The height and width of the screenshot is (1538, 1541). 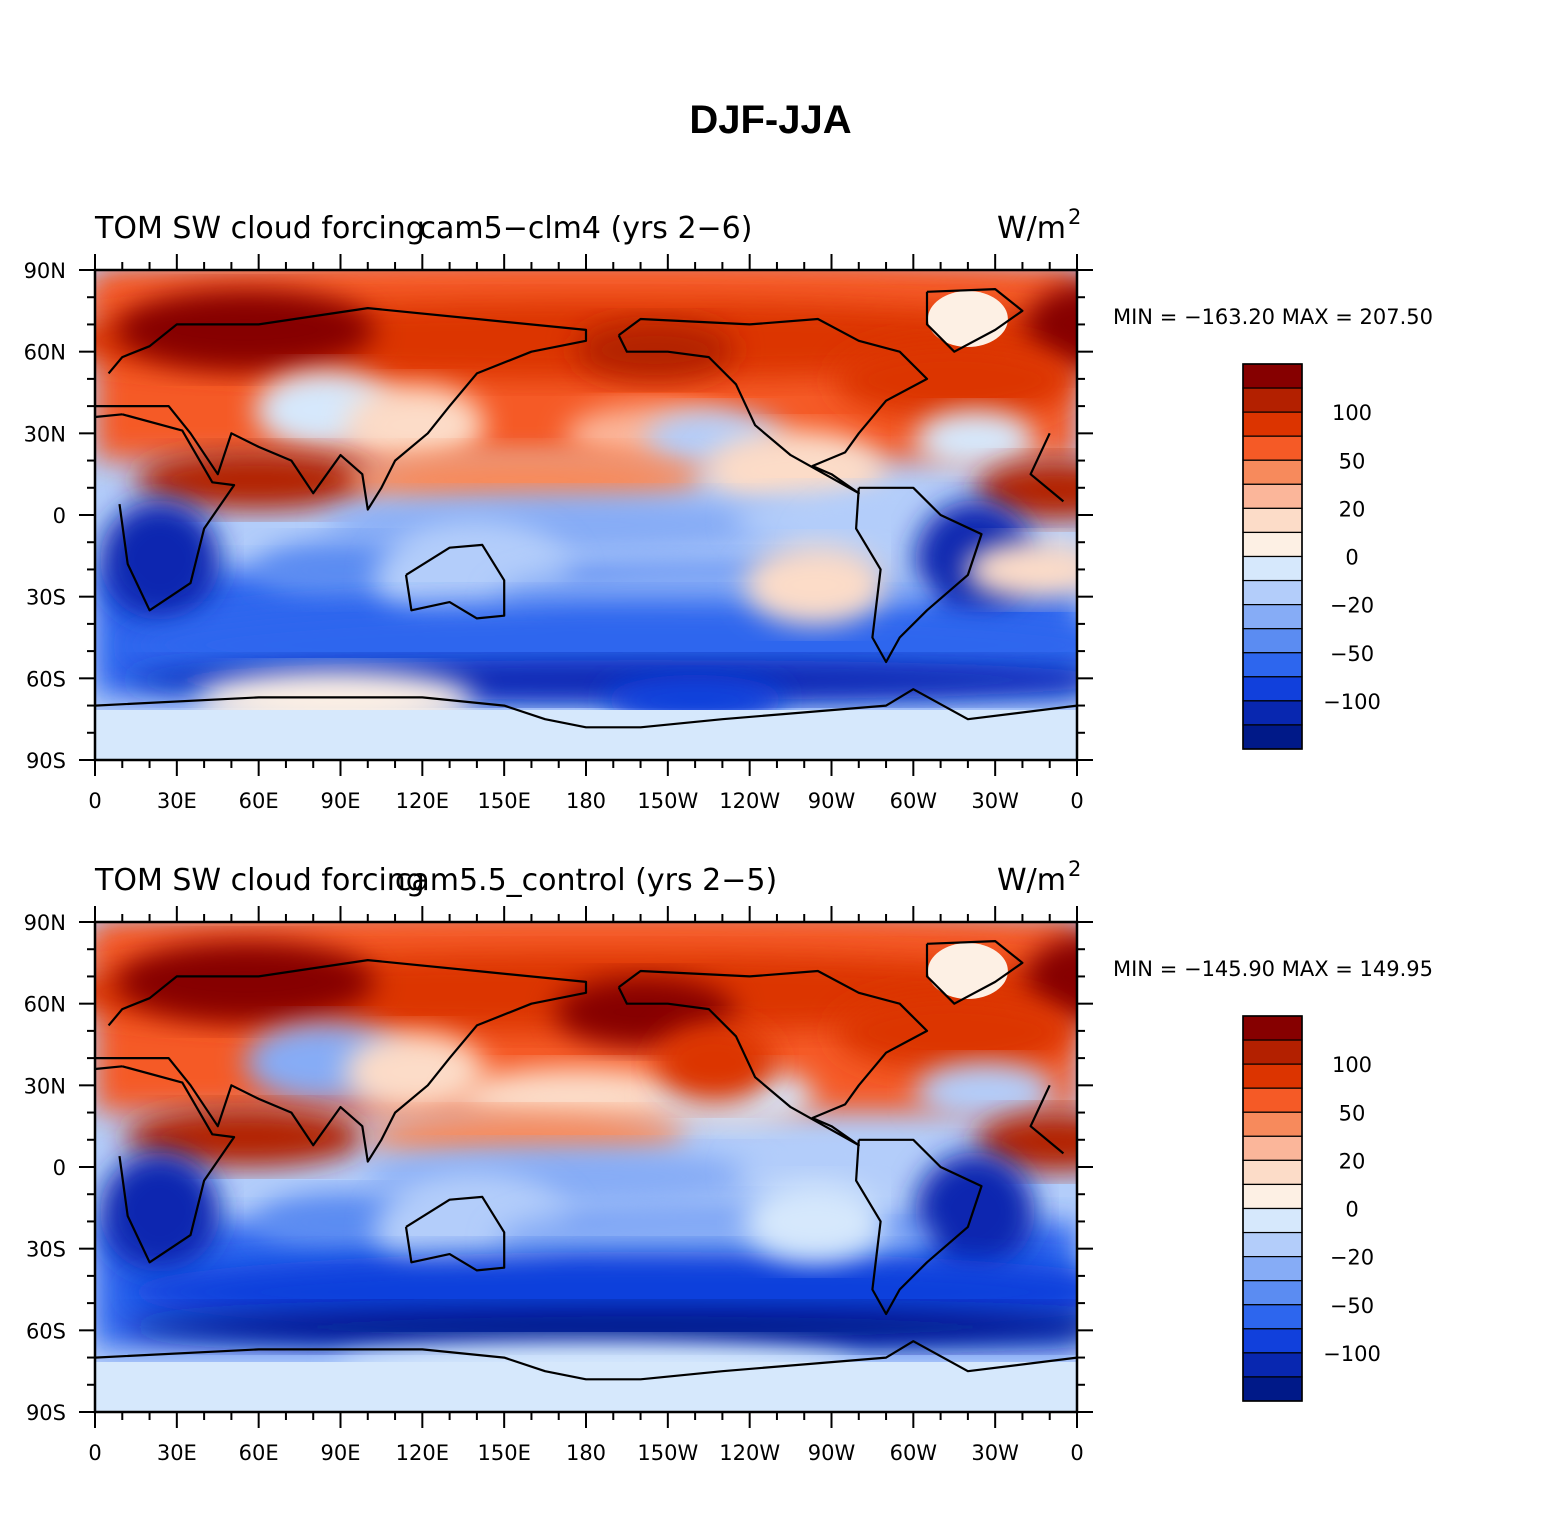 What do you see at coordinates (45, 923) in the screenshot?
I see `lat-tick-label: 90N` at bounding box center [45, 923].